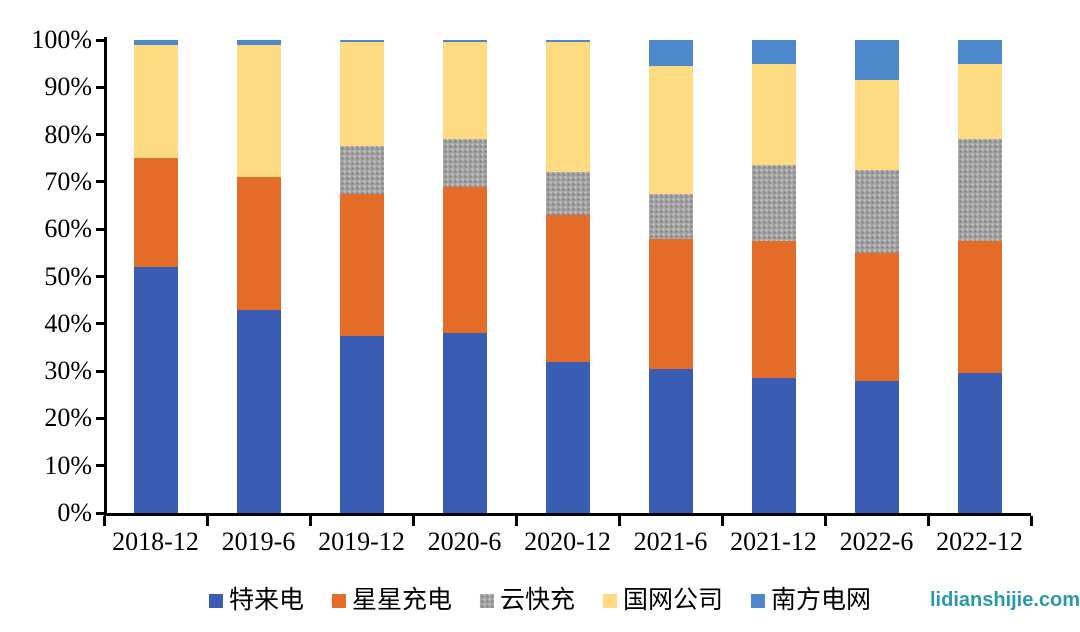  What do you see at coordinates (68, 323) in the screenshot?
I see `y-axis-tick-label: 40%` at bounding box center [68, 323].